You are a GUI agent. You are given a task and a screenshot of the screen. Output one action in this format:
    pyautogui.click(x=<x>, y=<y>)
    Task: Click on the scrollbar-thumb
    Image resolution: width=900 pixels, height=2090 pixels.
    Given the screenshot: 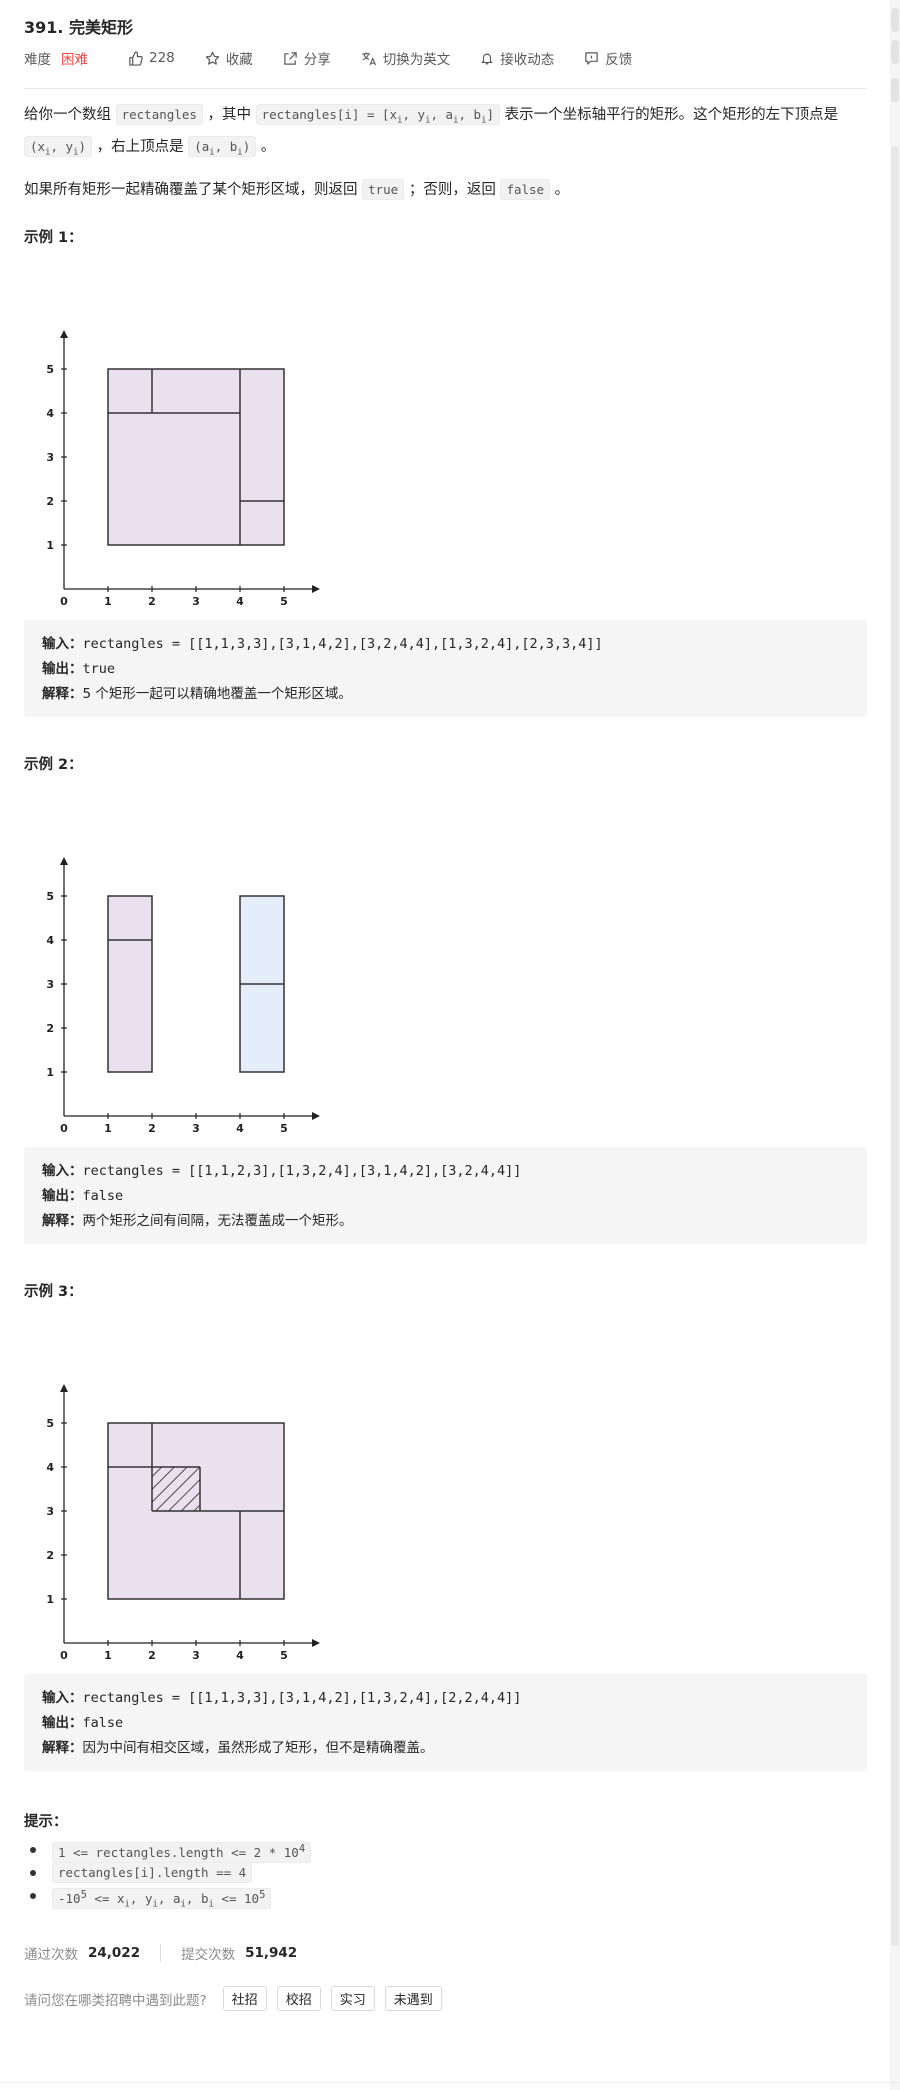 What is the action you would take?
    pyautogui.click(x=895, y=1046)
    